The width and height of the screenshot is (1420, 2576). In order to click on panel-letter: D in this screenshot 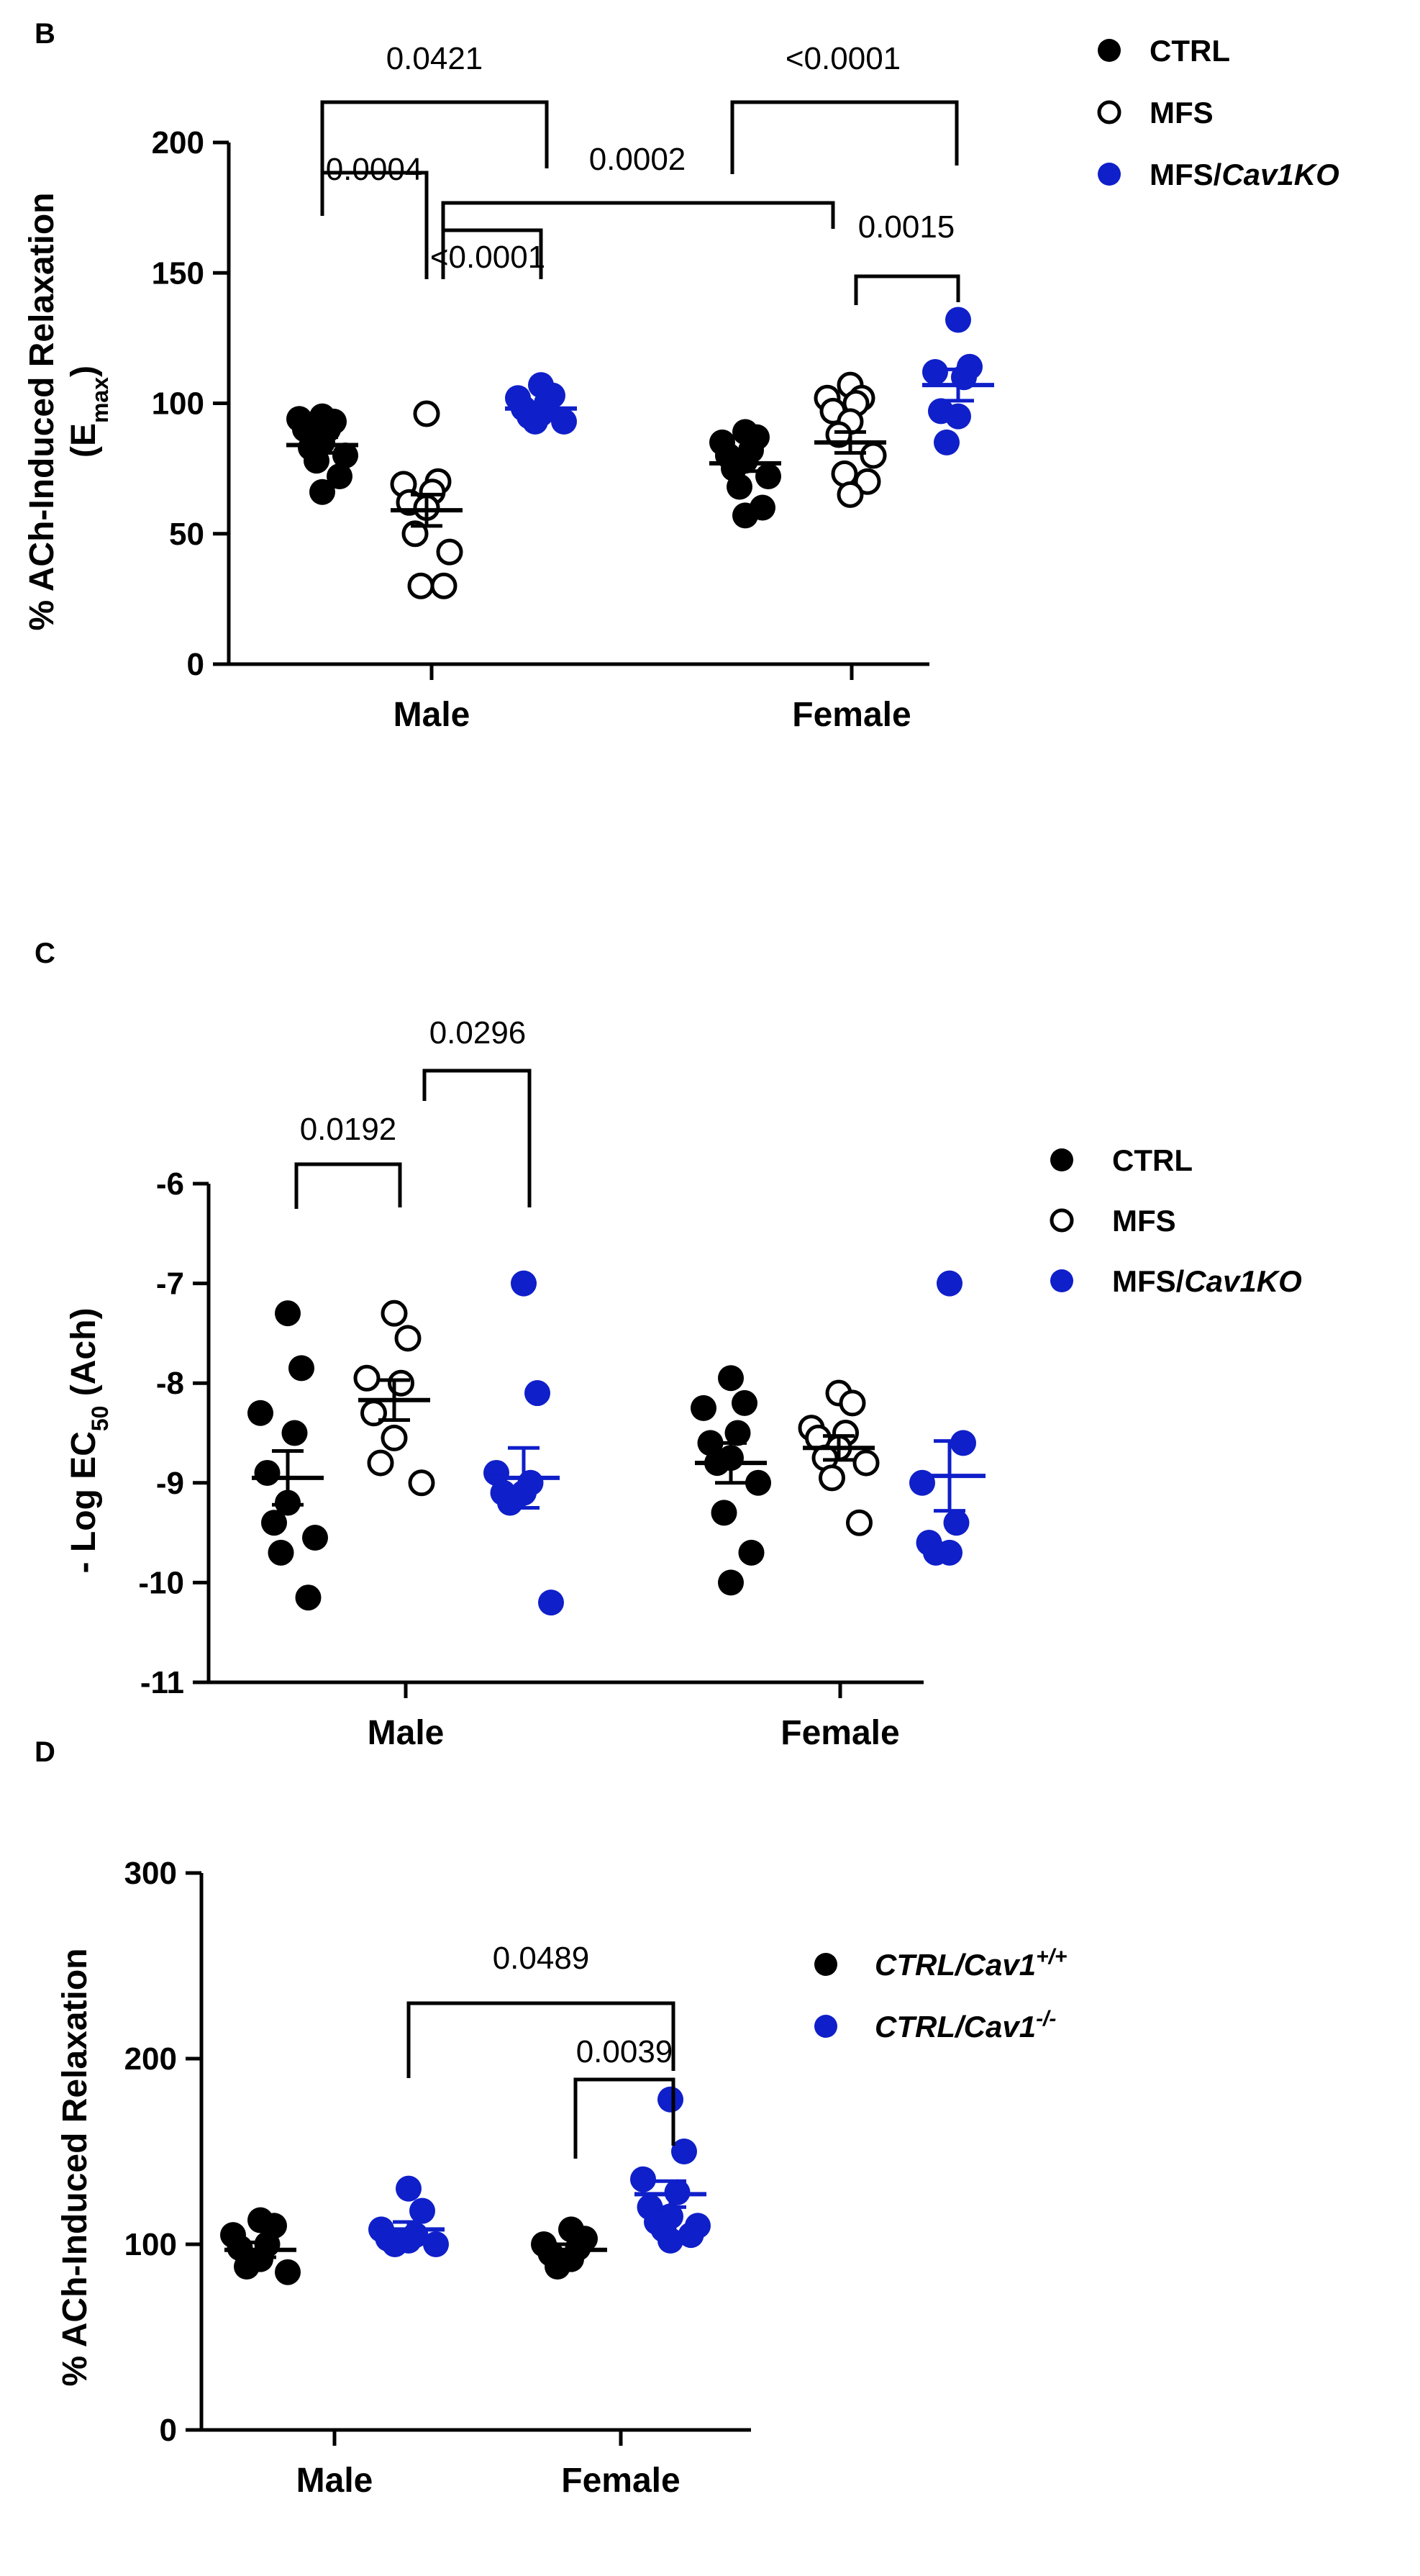, I will do `click(45, 1752)`.